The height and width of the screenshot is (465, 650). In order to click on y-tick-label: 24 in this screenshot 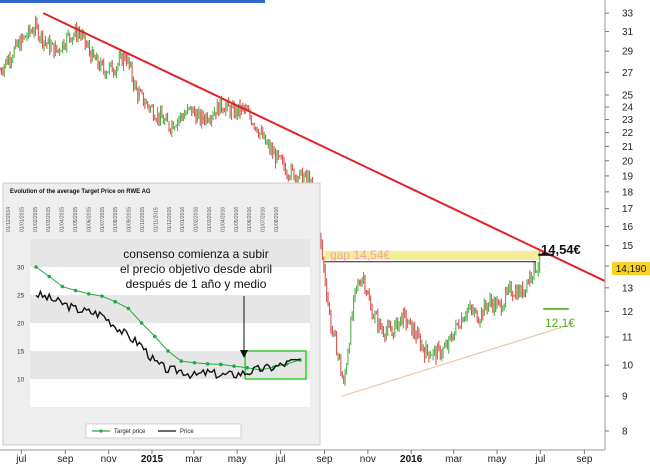, I will do `click(628, 108)`.